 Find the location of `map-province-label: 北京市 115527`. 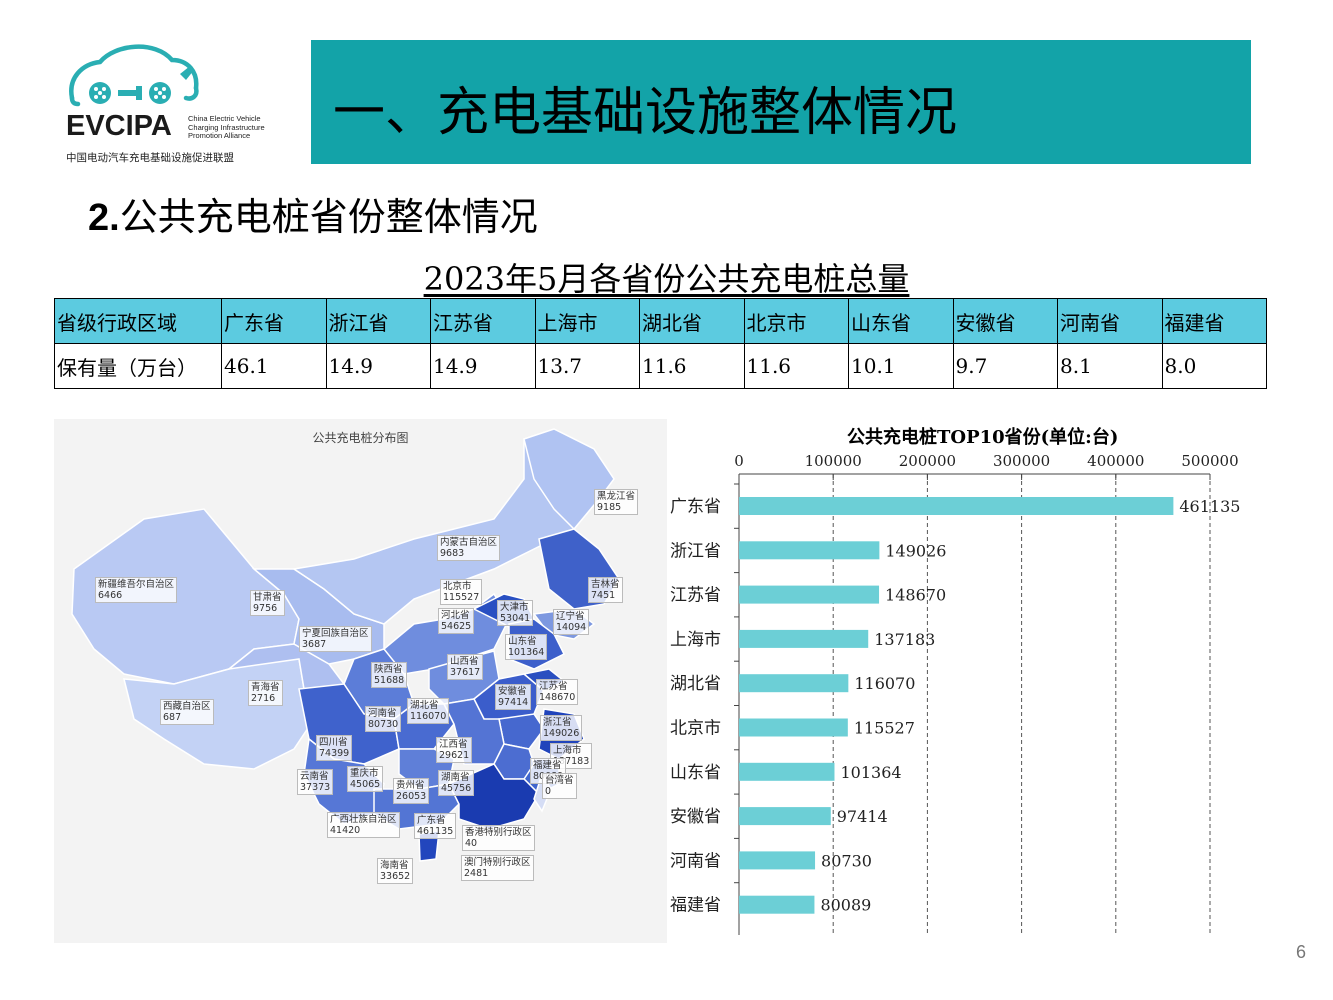

map-province-label: 北京市 115527 is located at coordinates (461, 592).